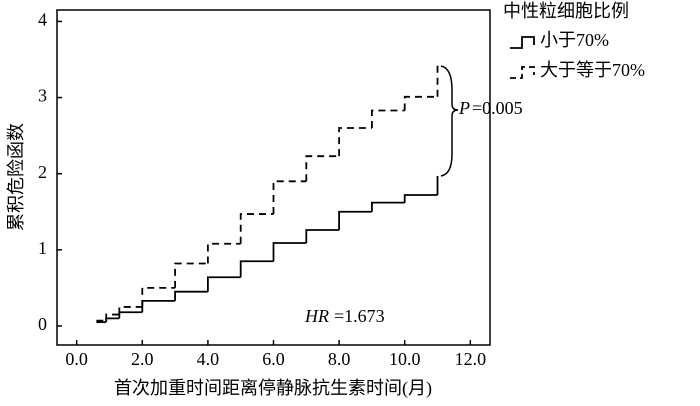 The width and height of the screenshot is (700, 406). What do you see at coordinates (42, 20) in the screenshot?
I see `y-tick-label: 4` at bounding box center [42, 20].